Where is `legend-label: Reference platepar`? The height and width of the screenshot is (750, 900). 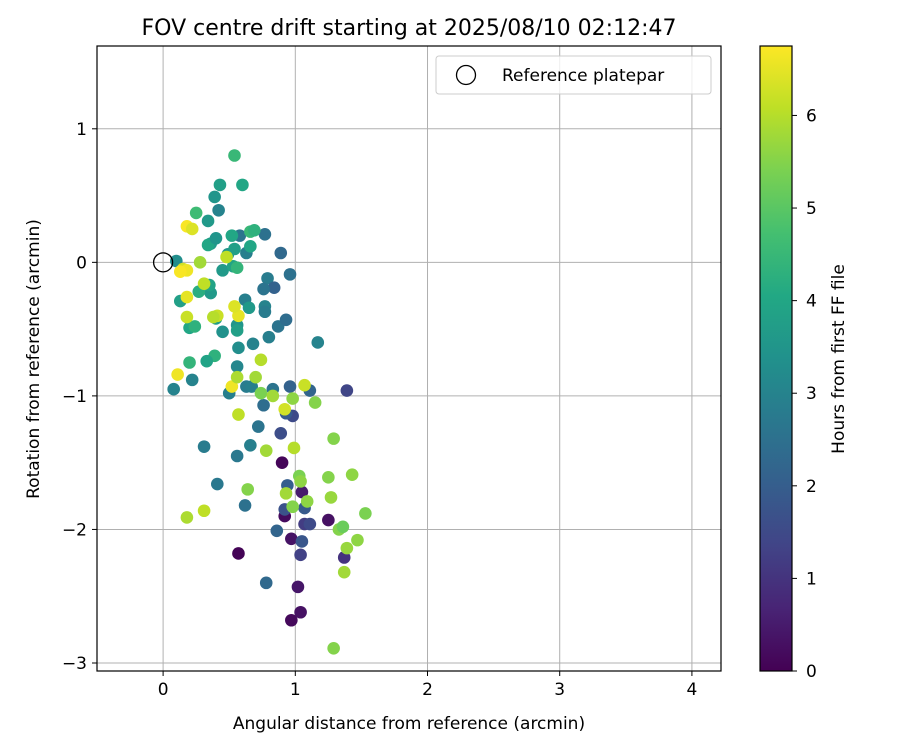 legend-label: Reference platepar is located at coordinates (583, 76).